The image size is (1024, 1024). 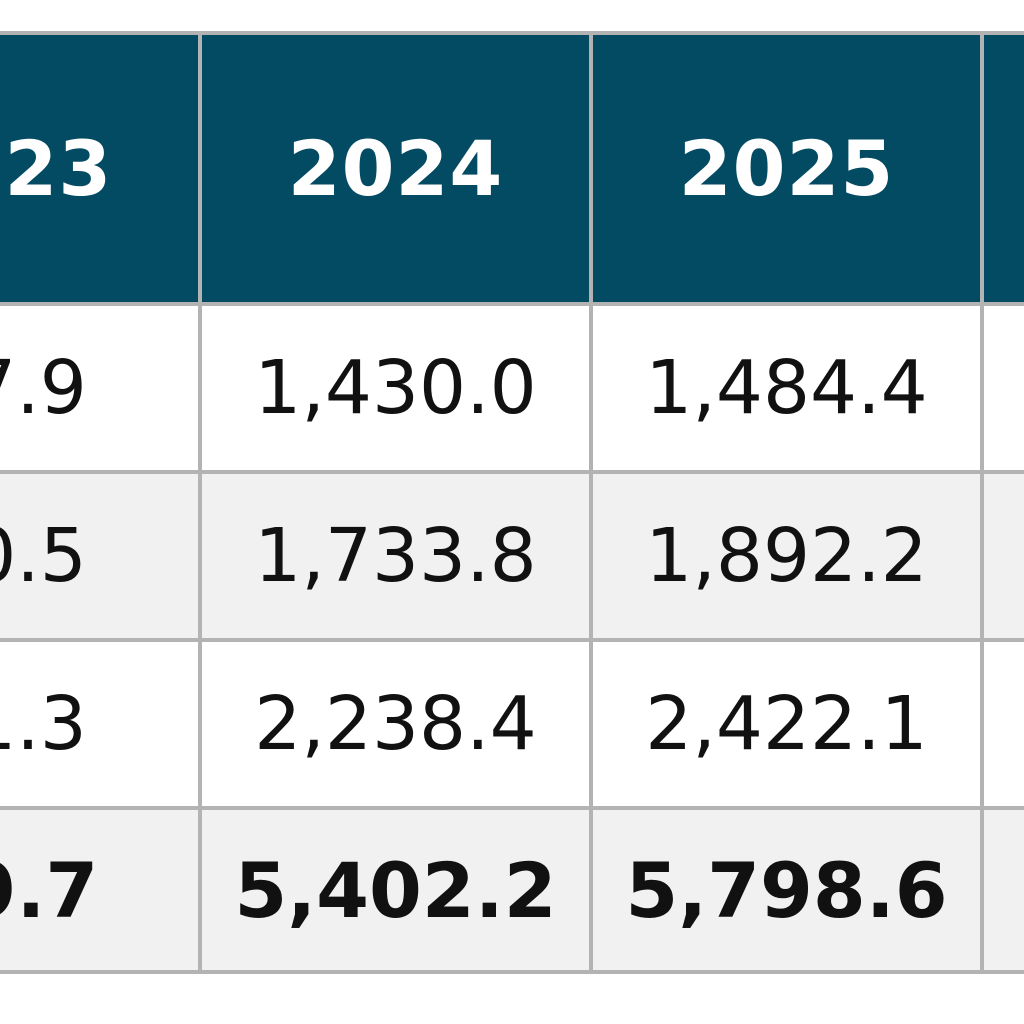 What do you see at coordinates (395, 168) in the screenshot?
I see `column-header-2024: 2024` at bounding box center [395, 168].